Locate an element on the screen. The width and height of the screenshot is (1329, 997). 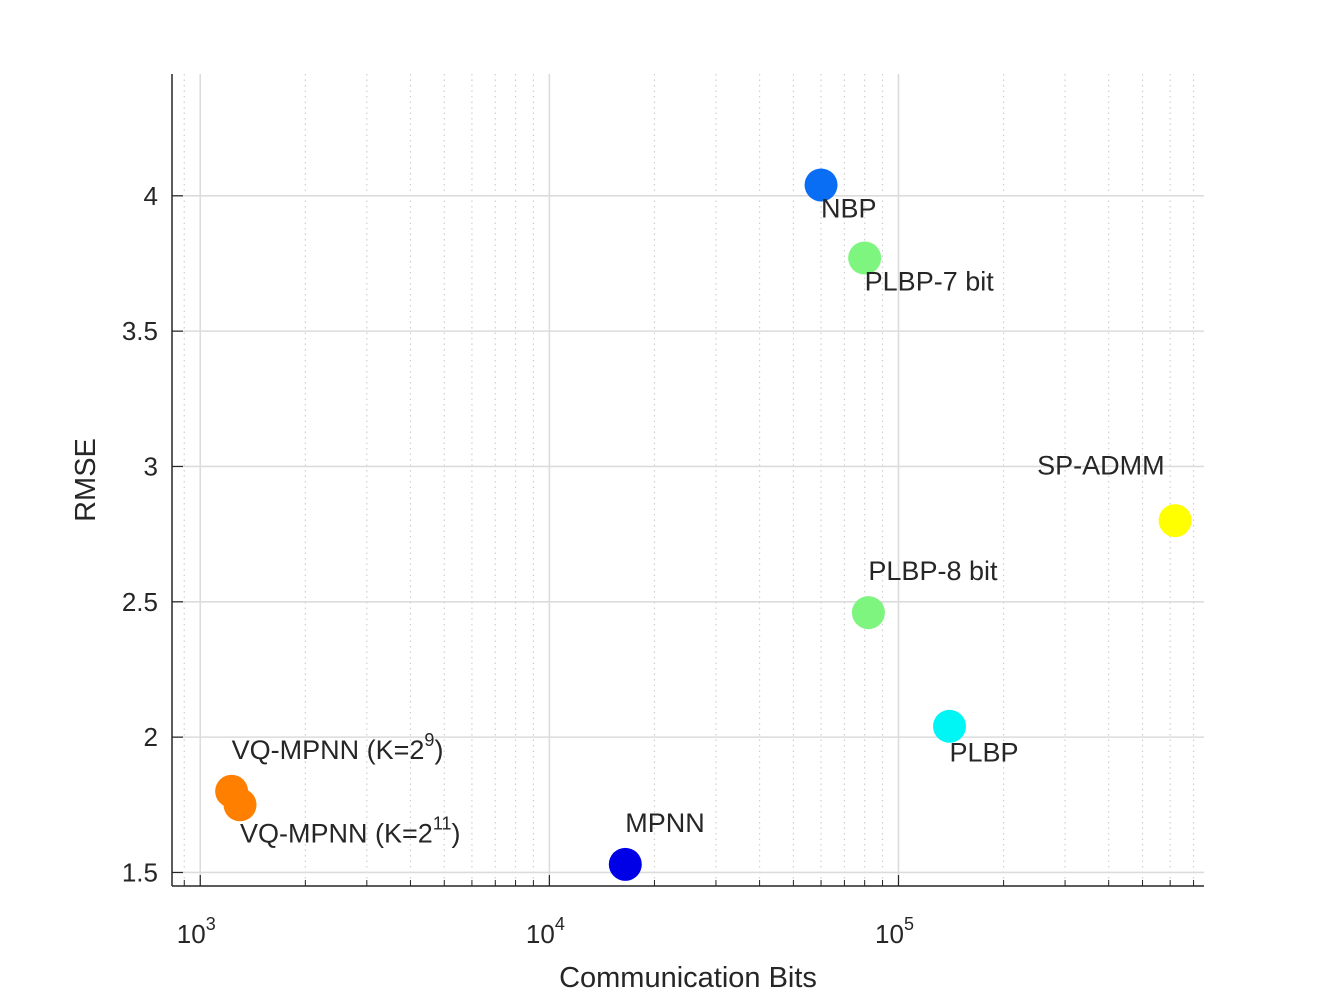
point-label: NBP is located at coordinates (849, 208).